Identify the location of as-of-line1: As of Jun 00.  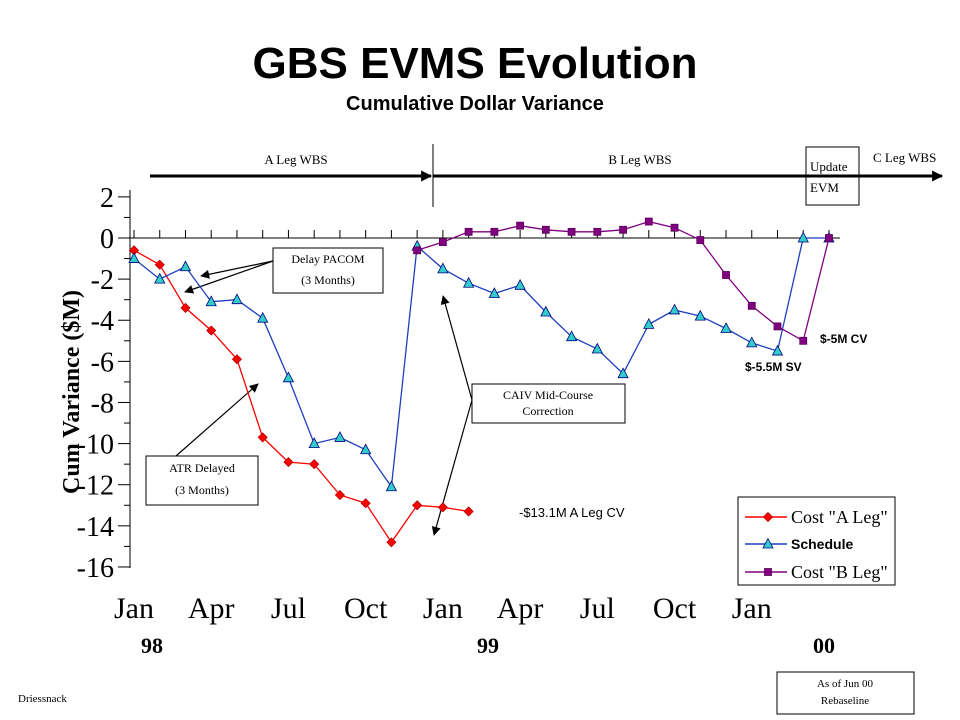
(845, 684).